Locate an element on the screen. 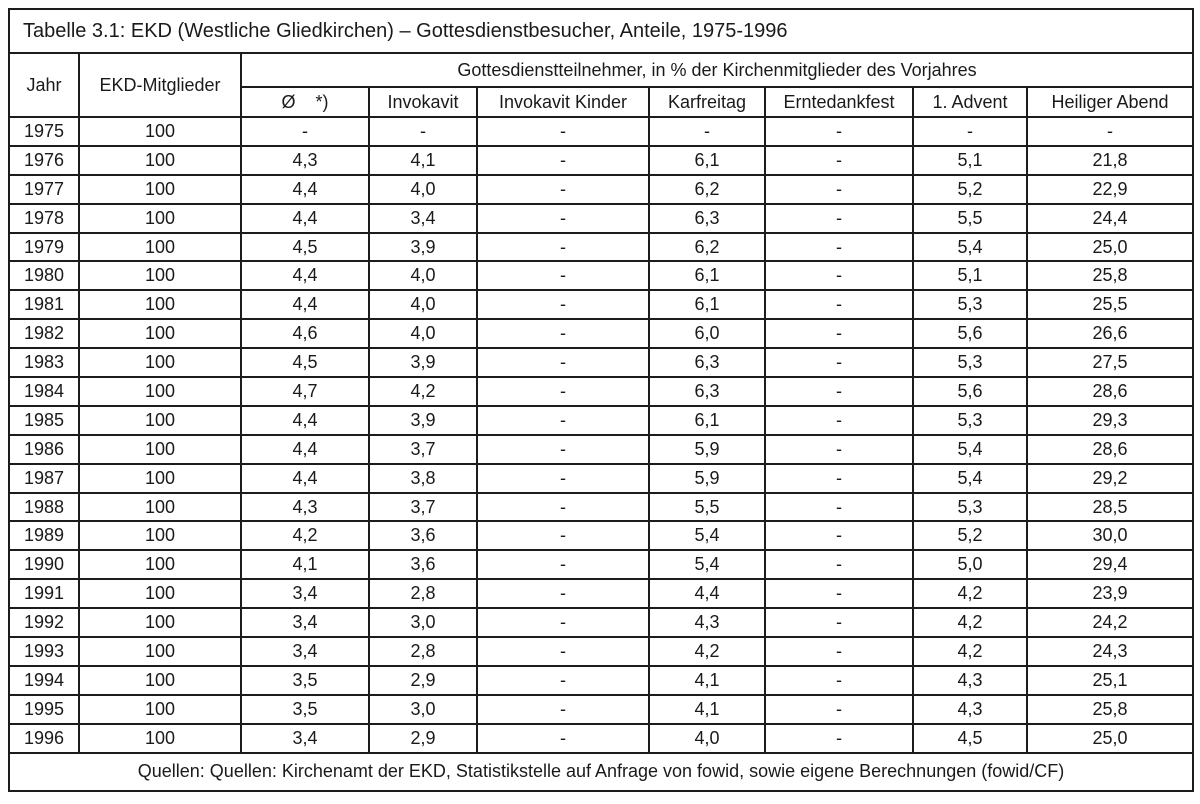 The height and width of the screenshot is (804, 1200). table-row: 1992 100 3,4 3,0-4,3-4,2 24,2 is located at coordinates (601, 623).